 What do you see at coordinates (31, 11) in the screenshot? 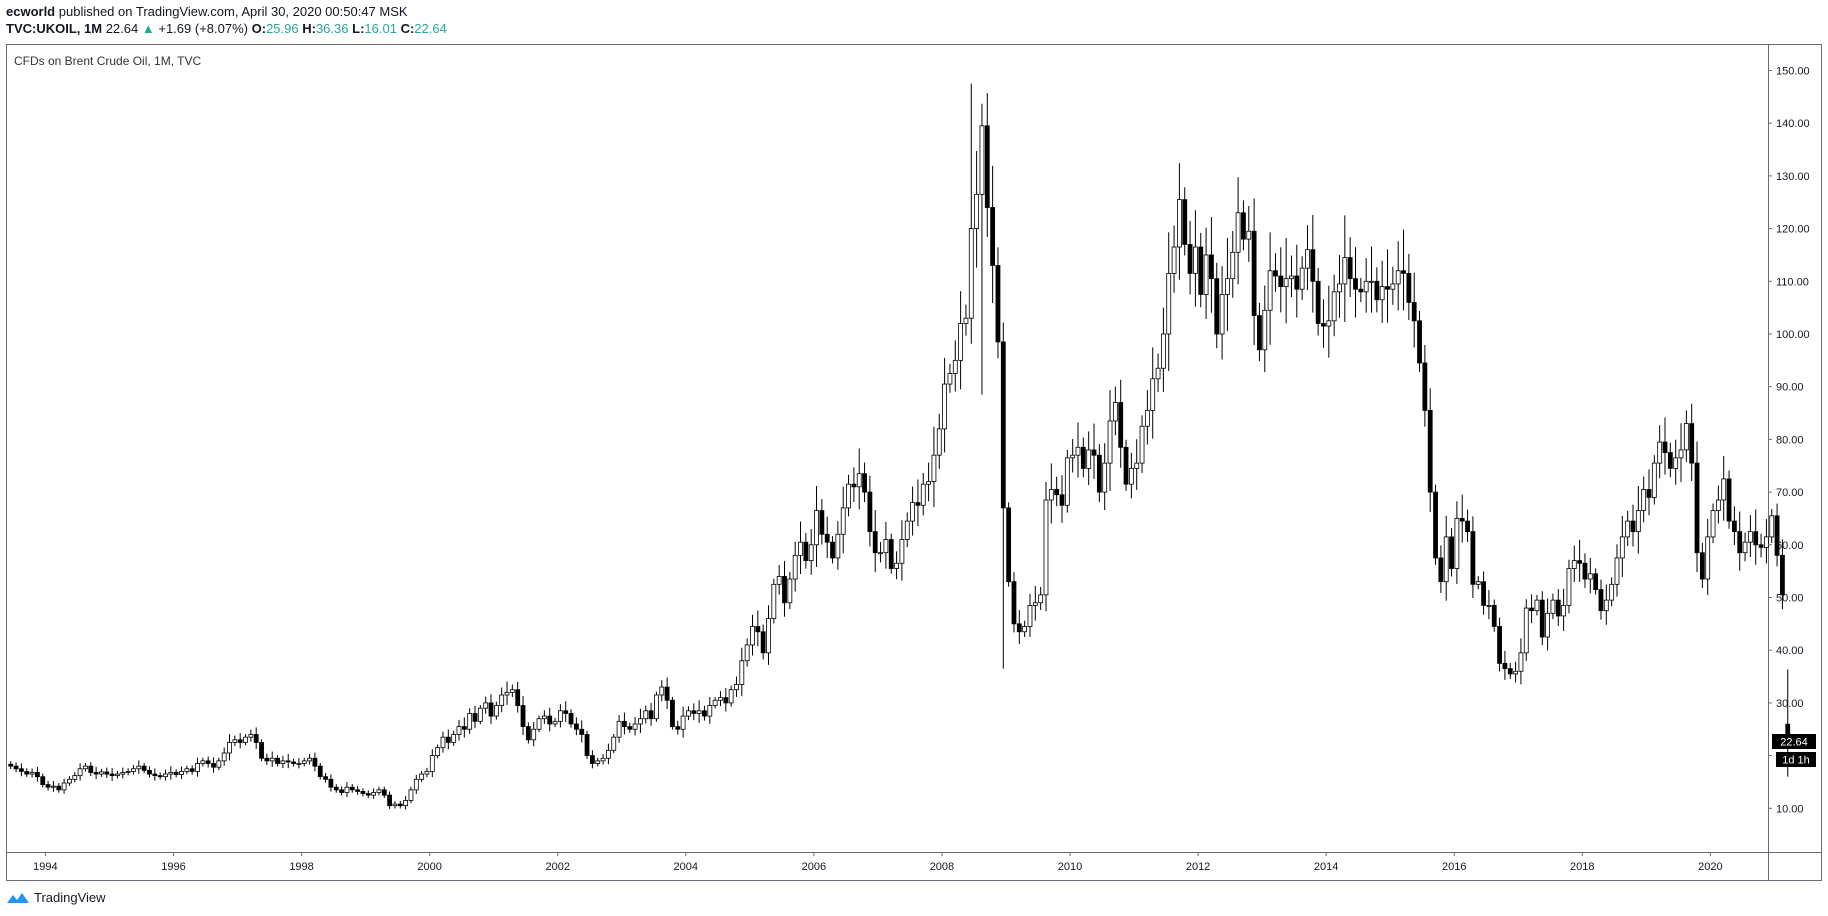
I see `author-name: ecworld` at bounding box center [31, 11].